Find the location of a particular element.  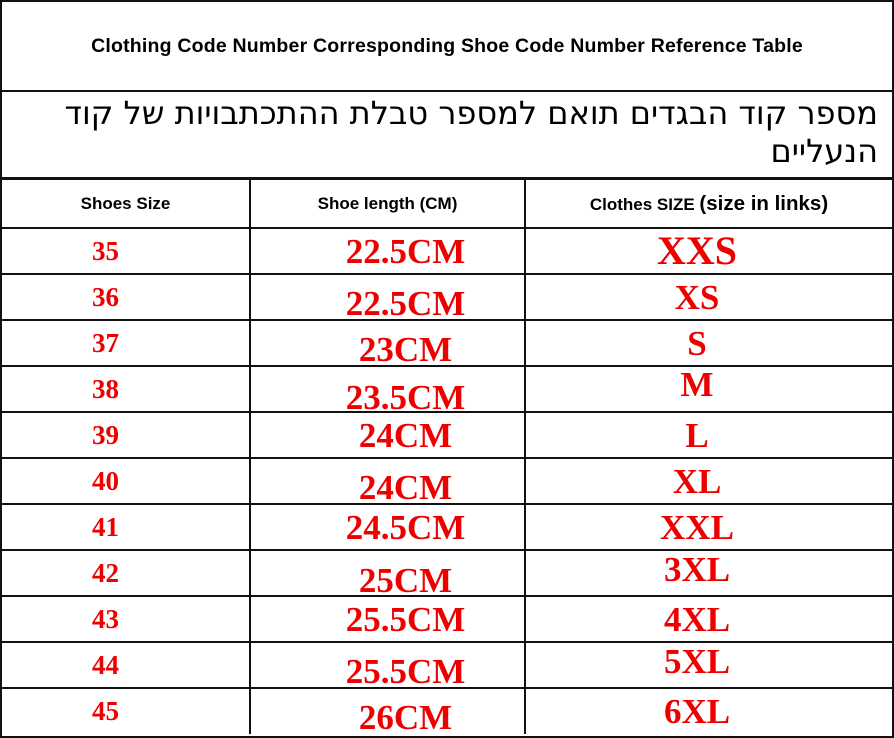

clothes-size-cell: L is located at coordinates (708, 434).